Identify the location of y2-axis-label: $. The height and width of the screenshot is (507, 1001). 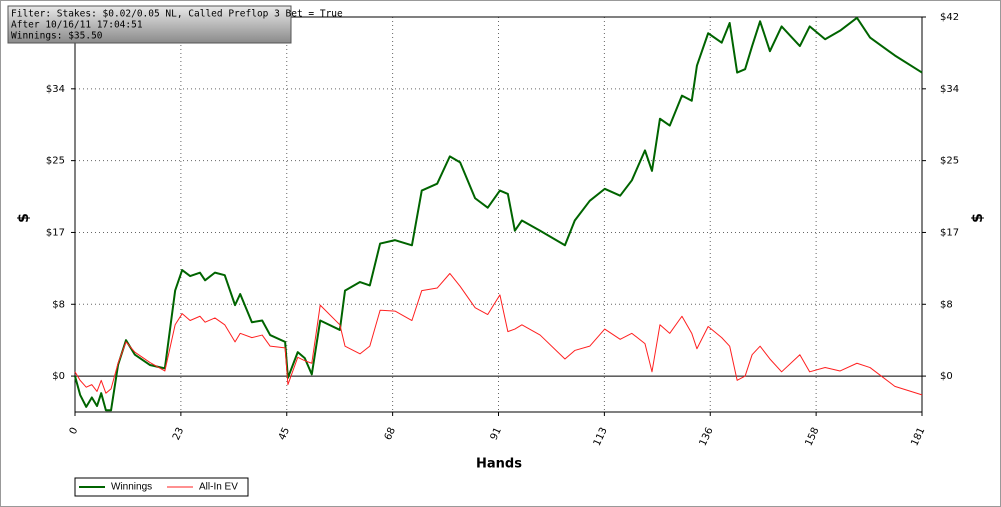
(978, 218).